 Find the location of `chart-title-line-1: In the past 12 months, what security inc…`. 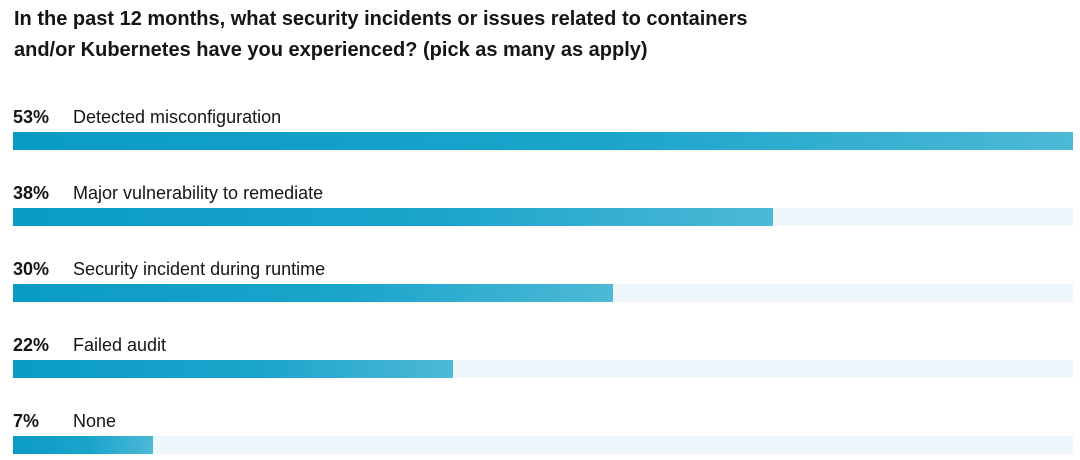

chart-title-line-1: In the past 12 months, what security inc… is located at coordinates (381, 19).